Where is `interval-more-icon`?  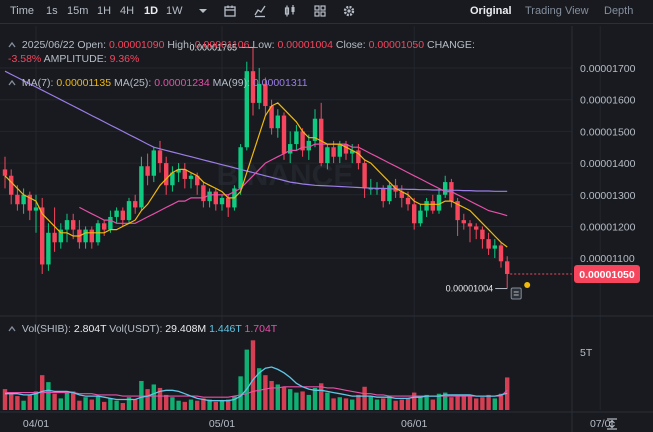
interval-more-icon is located at coordinates (203, 11).